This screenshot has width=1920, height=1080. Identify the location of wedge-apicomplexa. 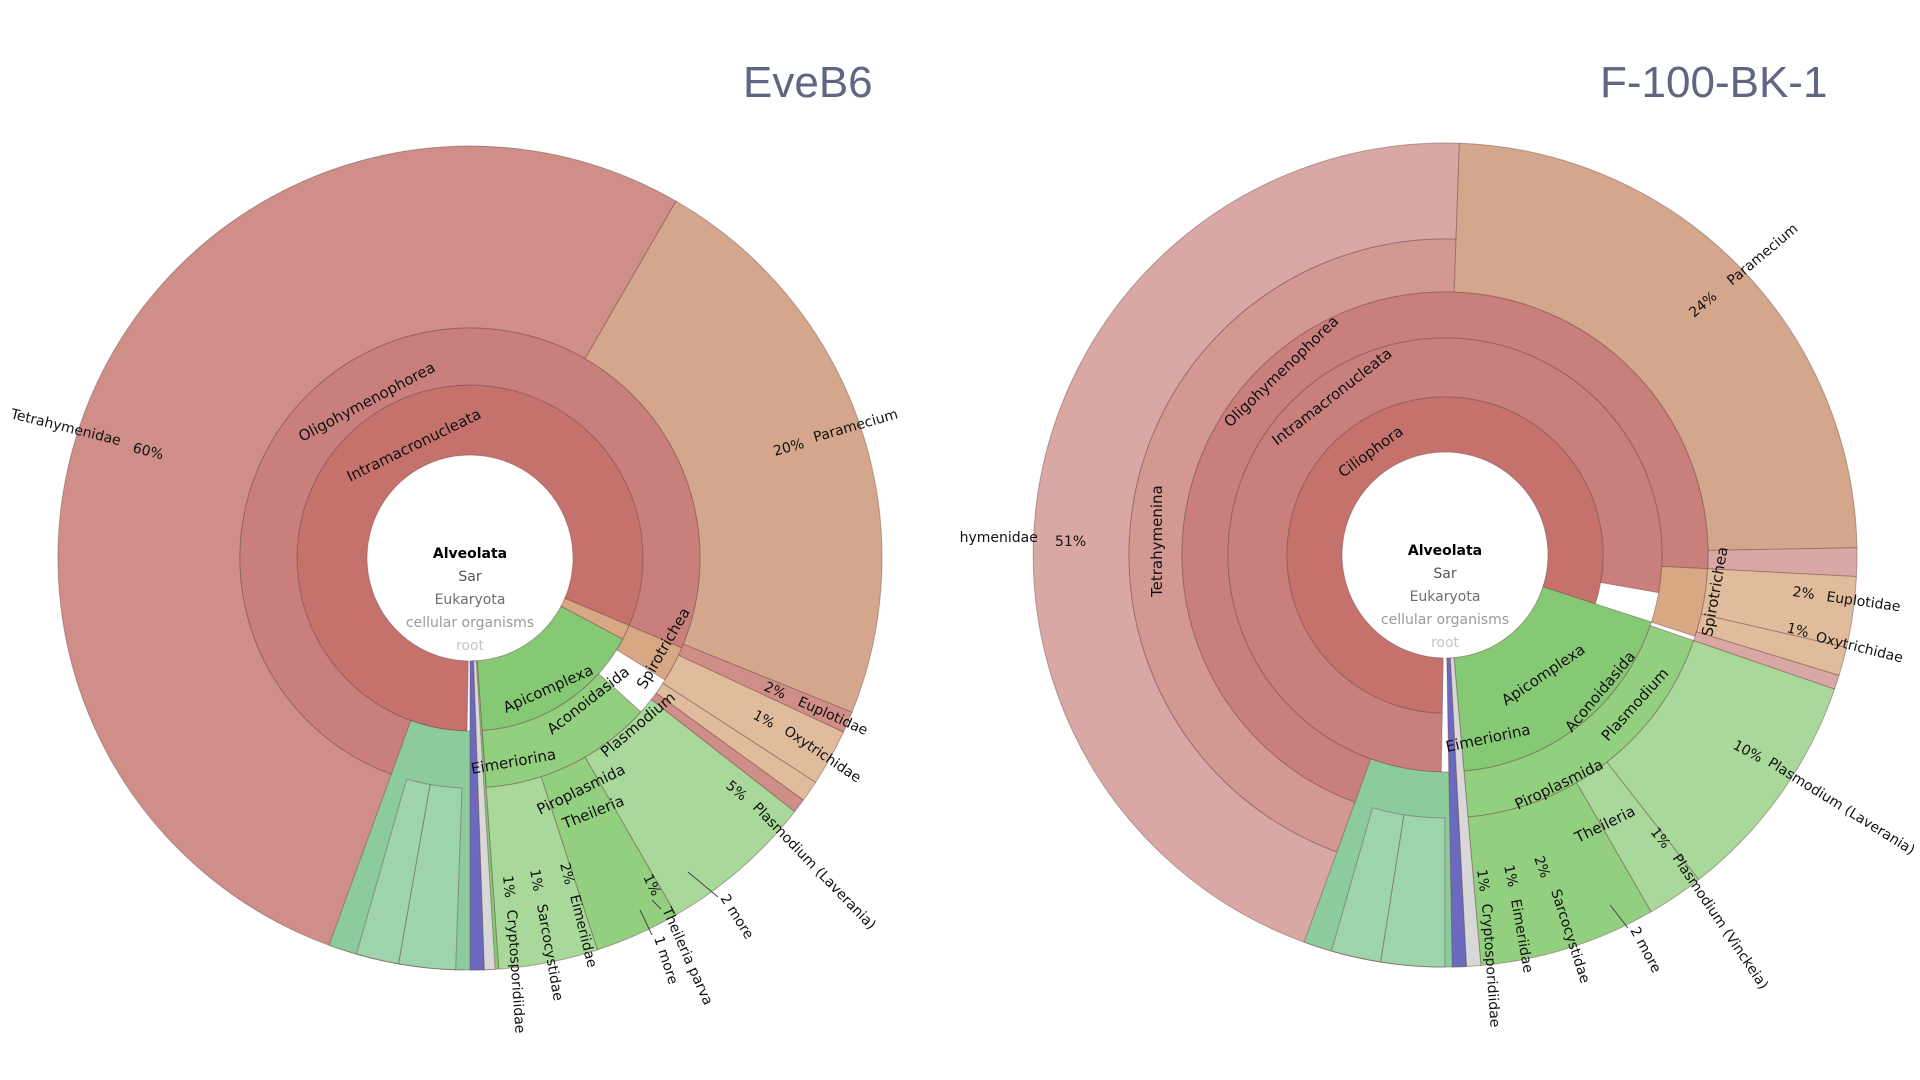
(550, 668).